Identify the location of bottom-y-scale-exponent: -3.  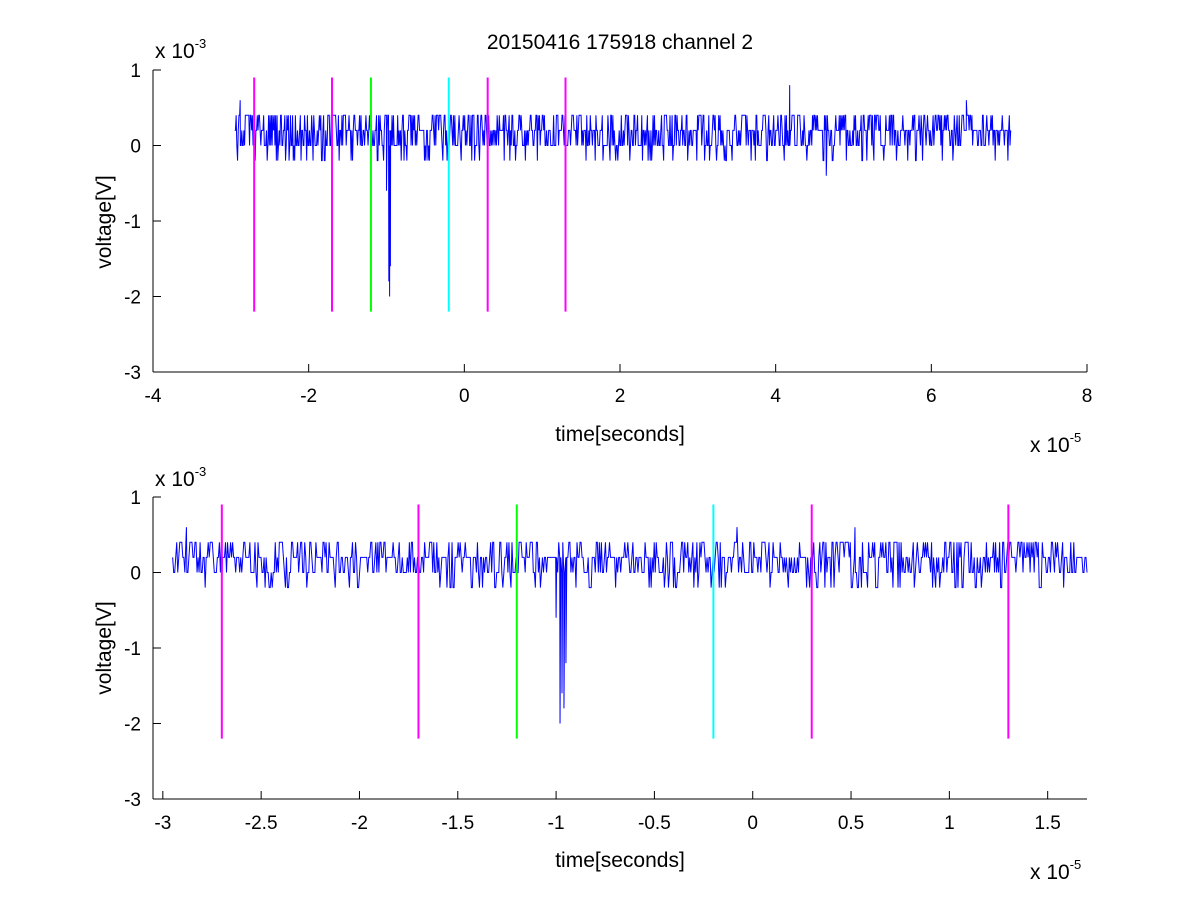
(201, 471).